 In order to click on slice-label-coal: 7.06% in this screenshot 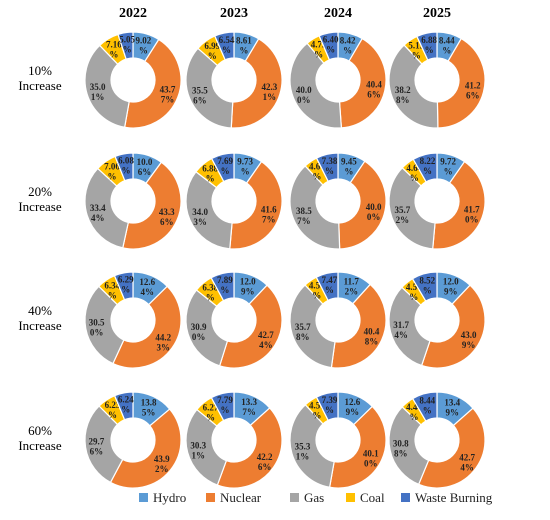, I will do `click(112, 172)`.